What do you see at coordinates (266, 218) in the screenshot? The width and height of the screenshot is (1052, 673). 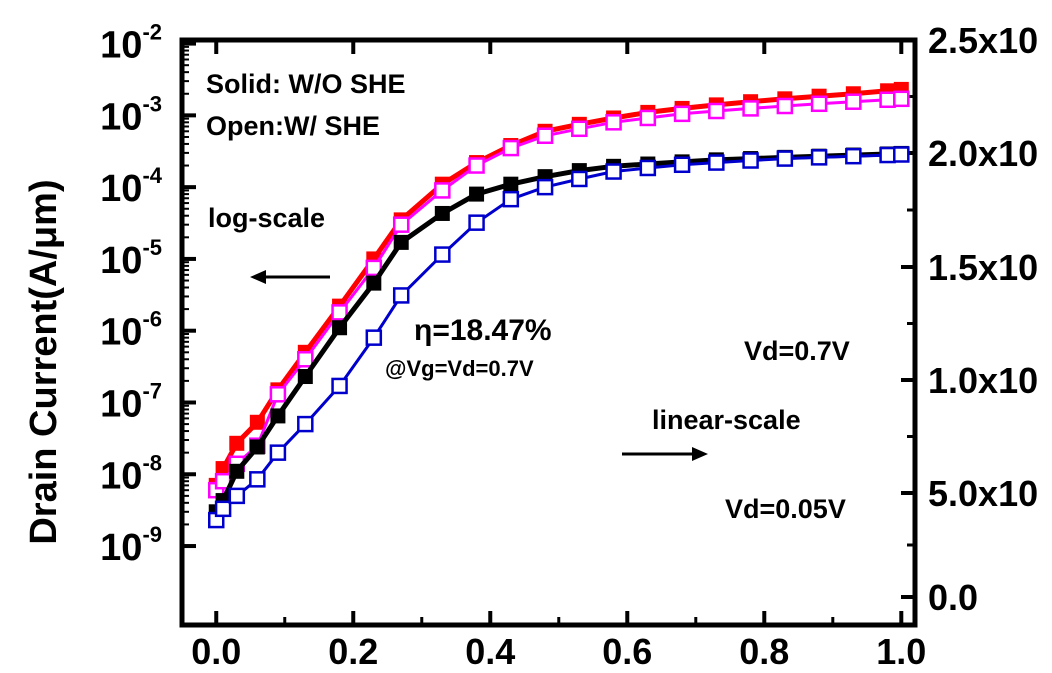 I see `log-scale-label: log-scale` at bounding box center [266, 218].